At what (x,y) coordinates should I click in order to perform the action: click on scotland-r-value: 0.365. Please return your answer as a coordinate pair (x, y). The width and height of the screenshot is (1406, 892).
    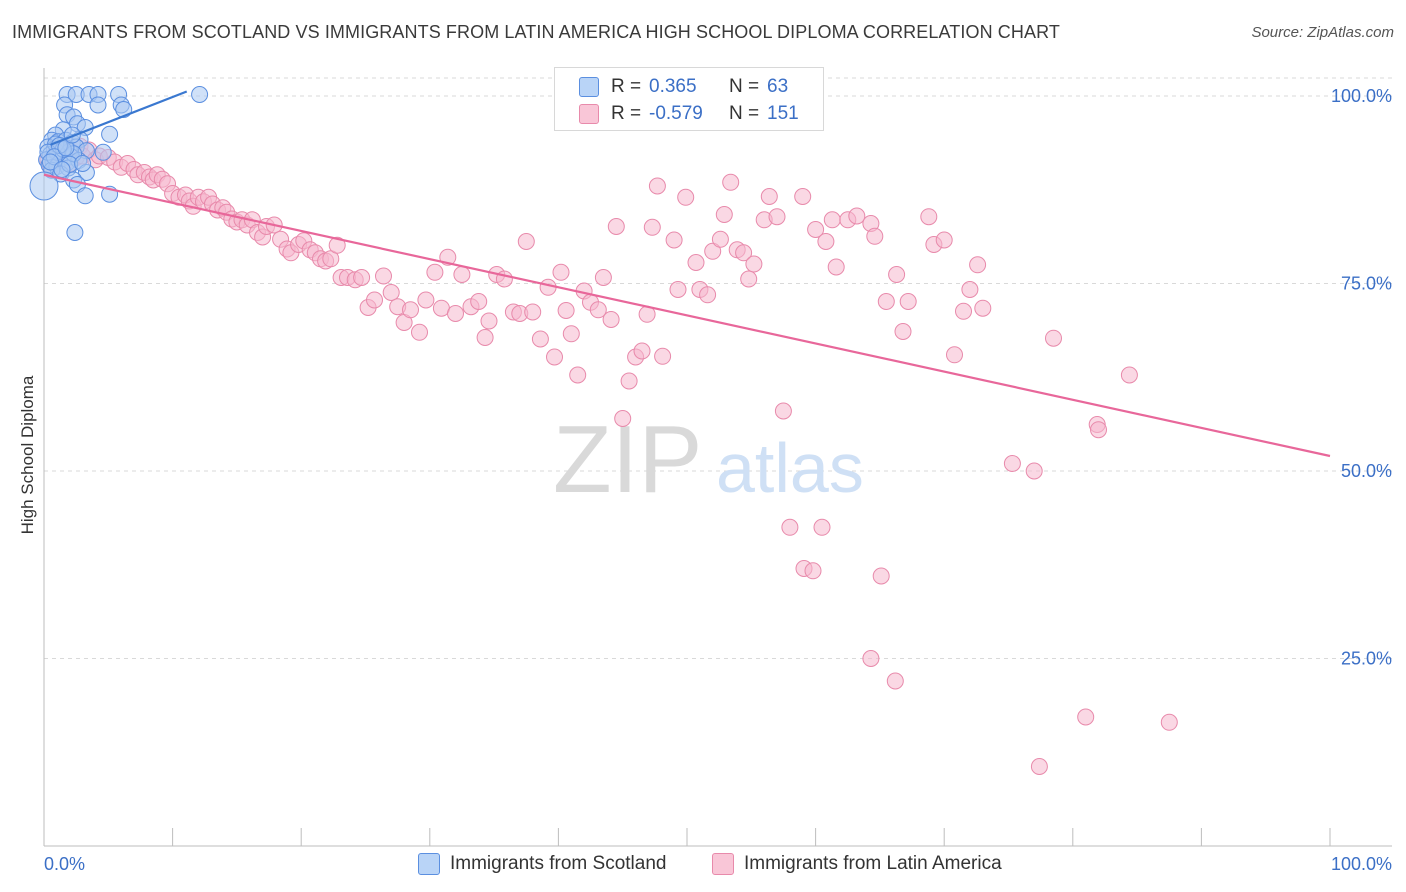
    Looking at the image, I should click on (673, 86).